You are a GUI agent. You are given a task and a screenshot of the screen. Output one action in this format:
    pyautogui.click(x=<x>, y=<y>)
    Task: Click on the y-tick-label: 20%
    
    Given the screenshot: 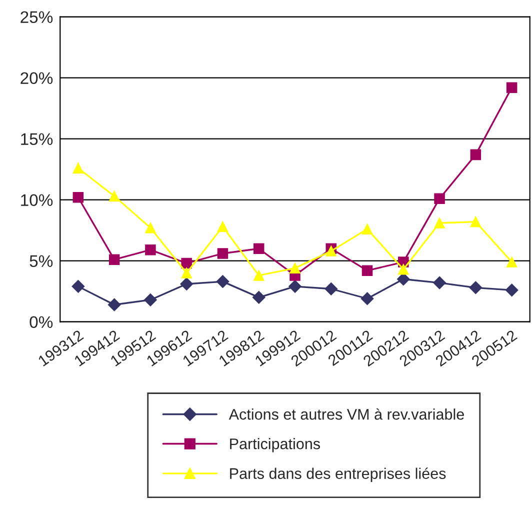 What is the action you would take?
    pyautogui.click(x=36, y=78)
    